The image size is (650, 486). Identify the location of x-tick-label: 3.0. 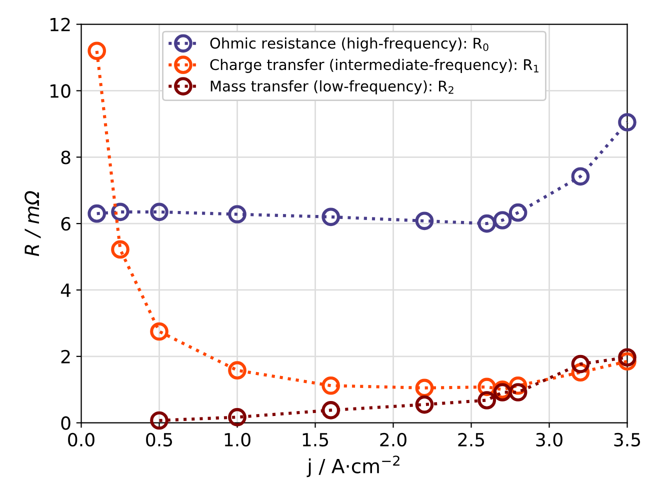
(549, 439).